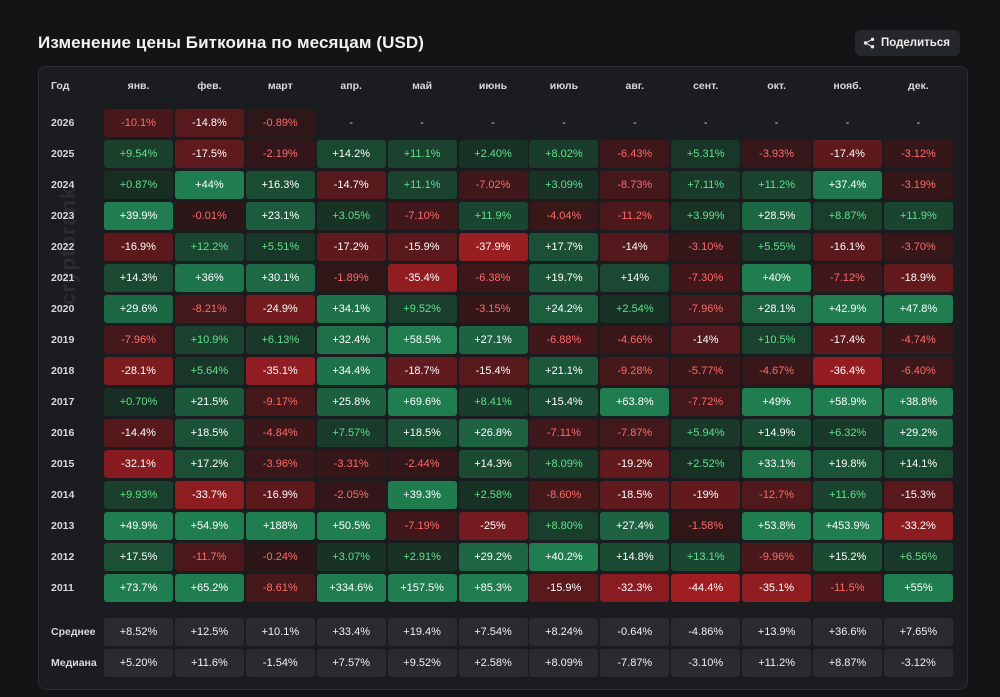 The width and height of the screenshot is (1000, 697). Describe the element at coordinates (209, 340) in the screenshot. I see `heatmap-cell: +10.9%` at that location.